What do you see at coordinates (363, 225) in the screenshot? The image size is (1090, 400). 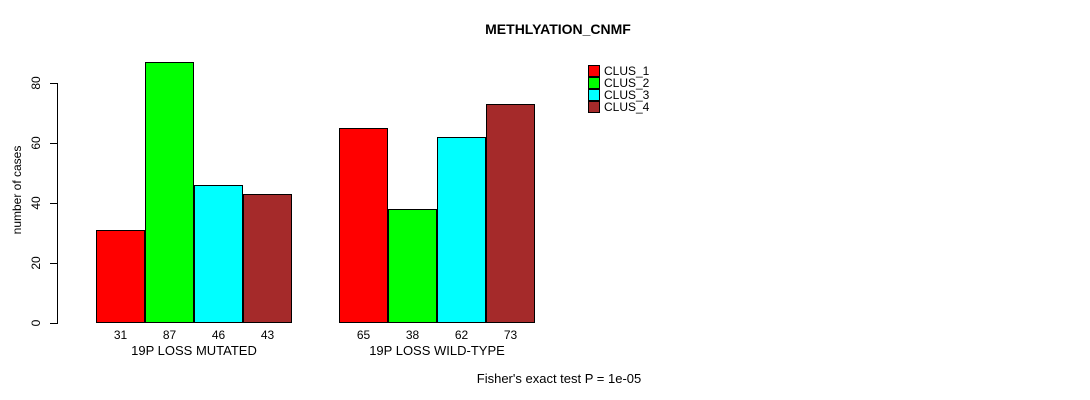 I see `bar-clus_1-group2` at bounding box center [363, 225].